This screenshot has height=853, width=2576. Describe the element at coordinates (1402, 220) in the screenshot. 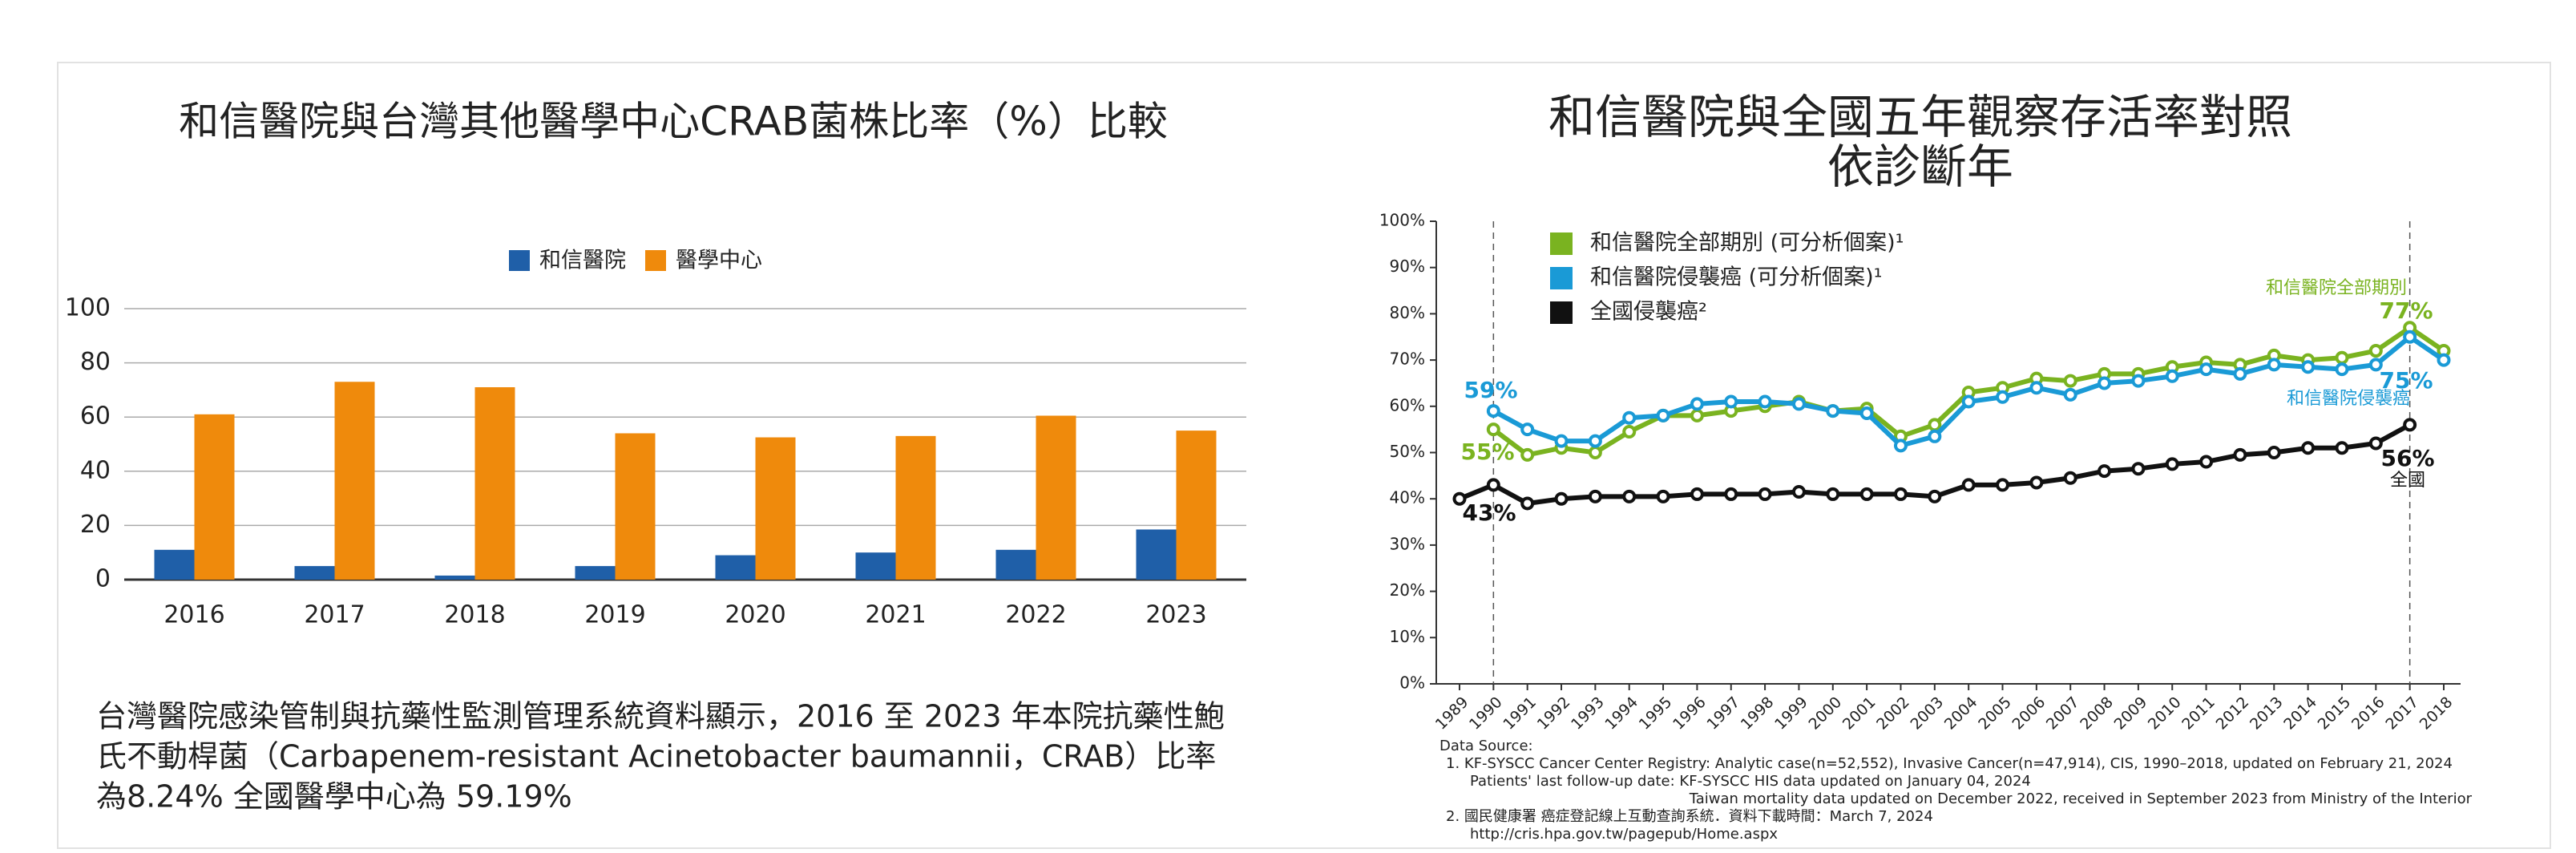

I see `y-tick-label: 100%` at that location.